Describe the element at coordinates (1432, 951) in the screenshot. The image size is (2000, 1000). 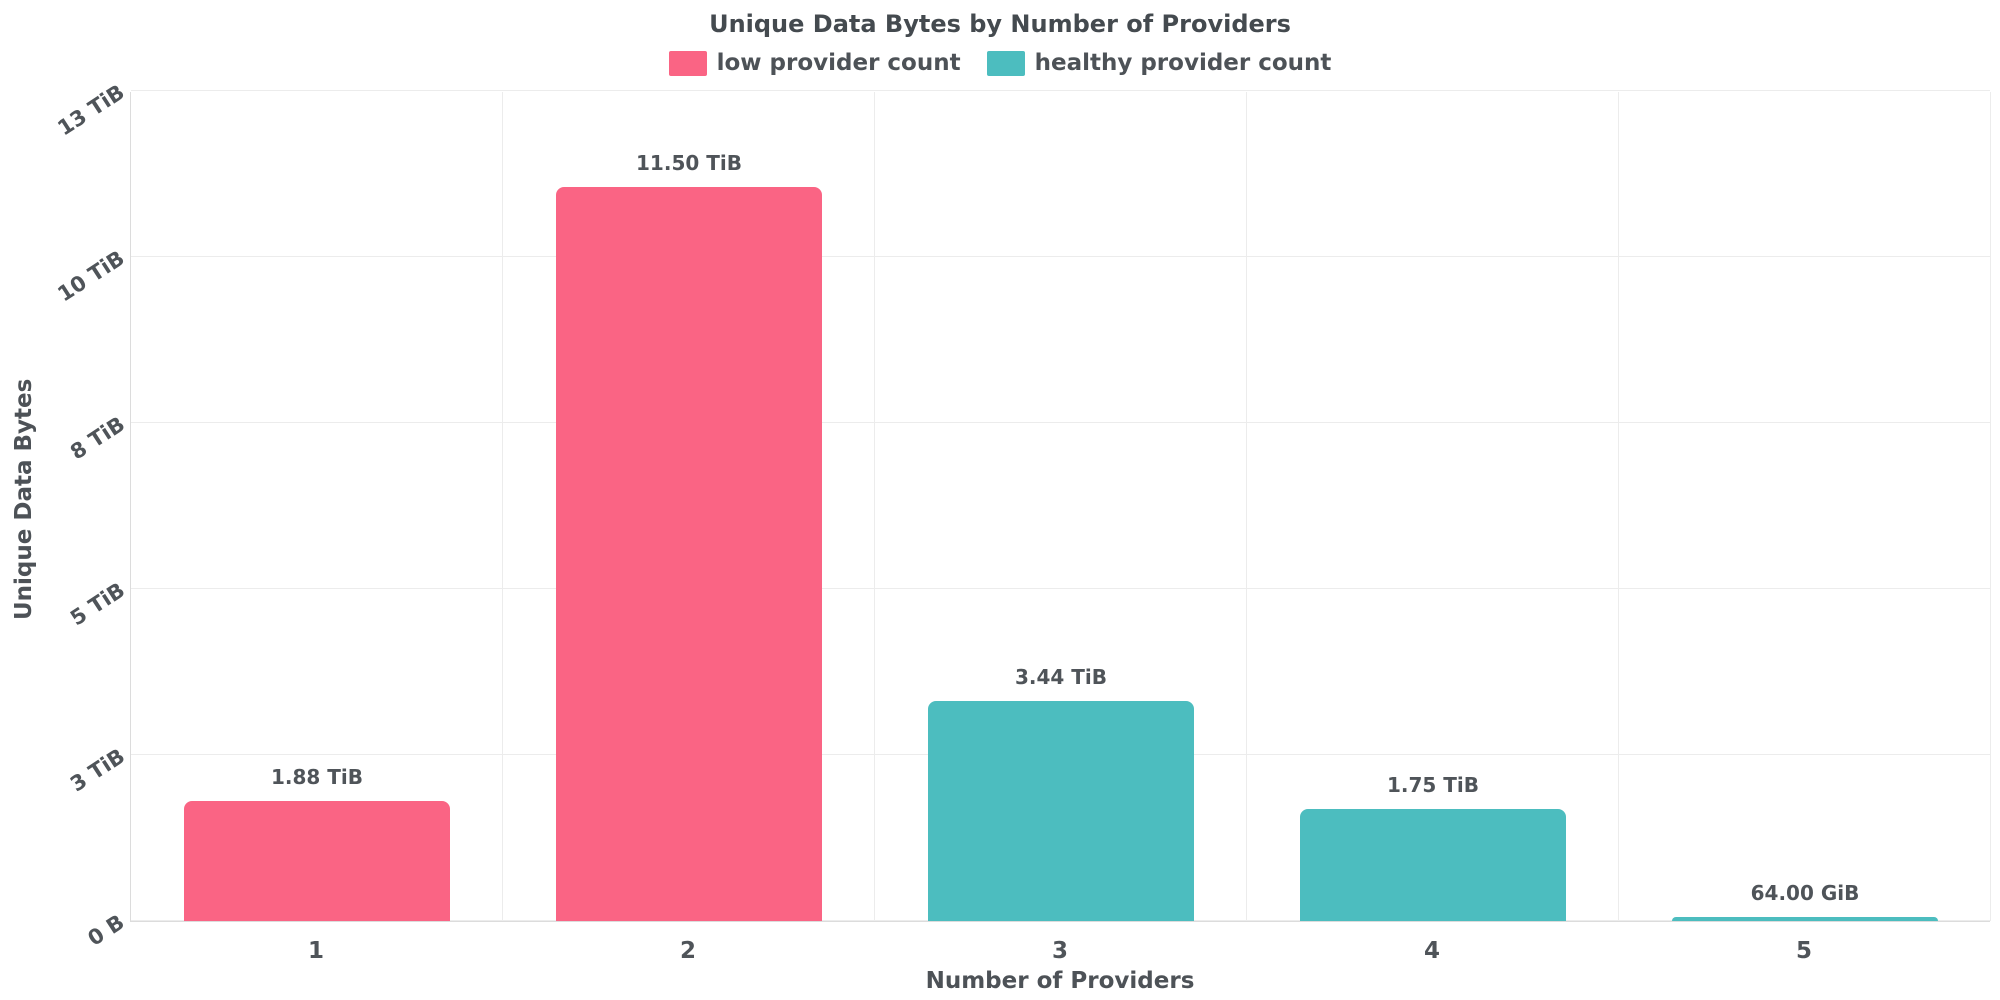
I see `x-tick-label: 4` at that location.